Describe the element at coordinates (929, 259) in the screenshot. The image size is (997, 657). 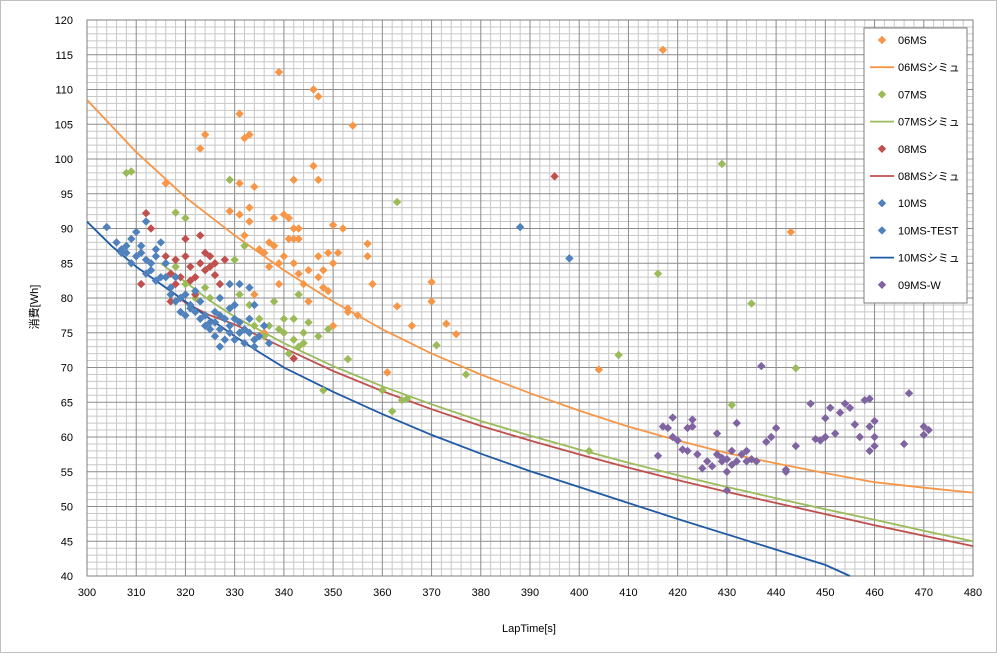
I see `legend-label: 10MSシミュ` at that location.